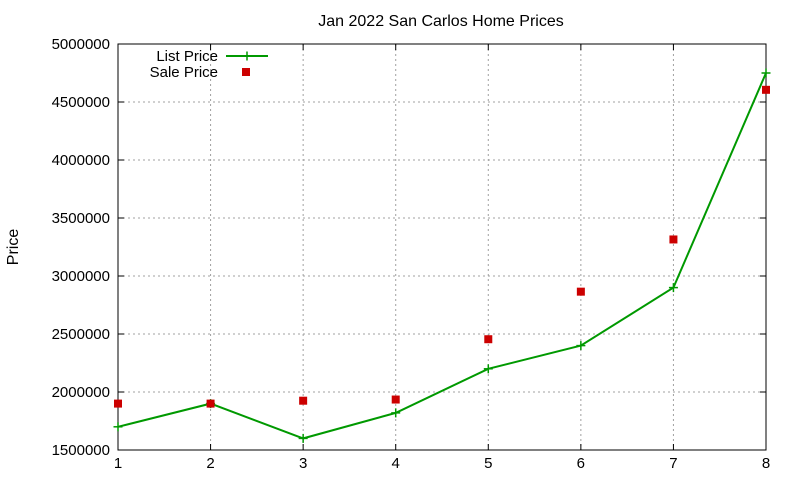 This screenshot has width=800, height=480. What do you see at coordinates (210, 463) in the screenshot?
I see `x-tick-label: 2` at bounding box center [210, 463].